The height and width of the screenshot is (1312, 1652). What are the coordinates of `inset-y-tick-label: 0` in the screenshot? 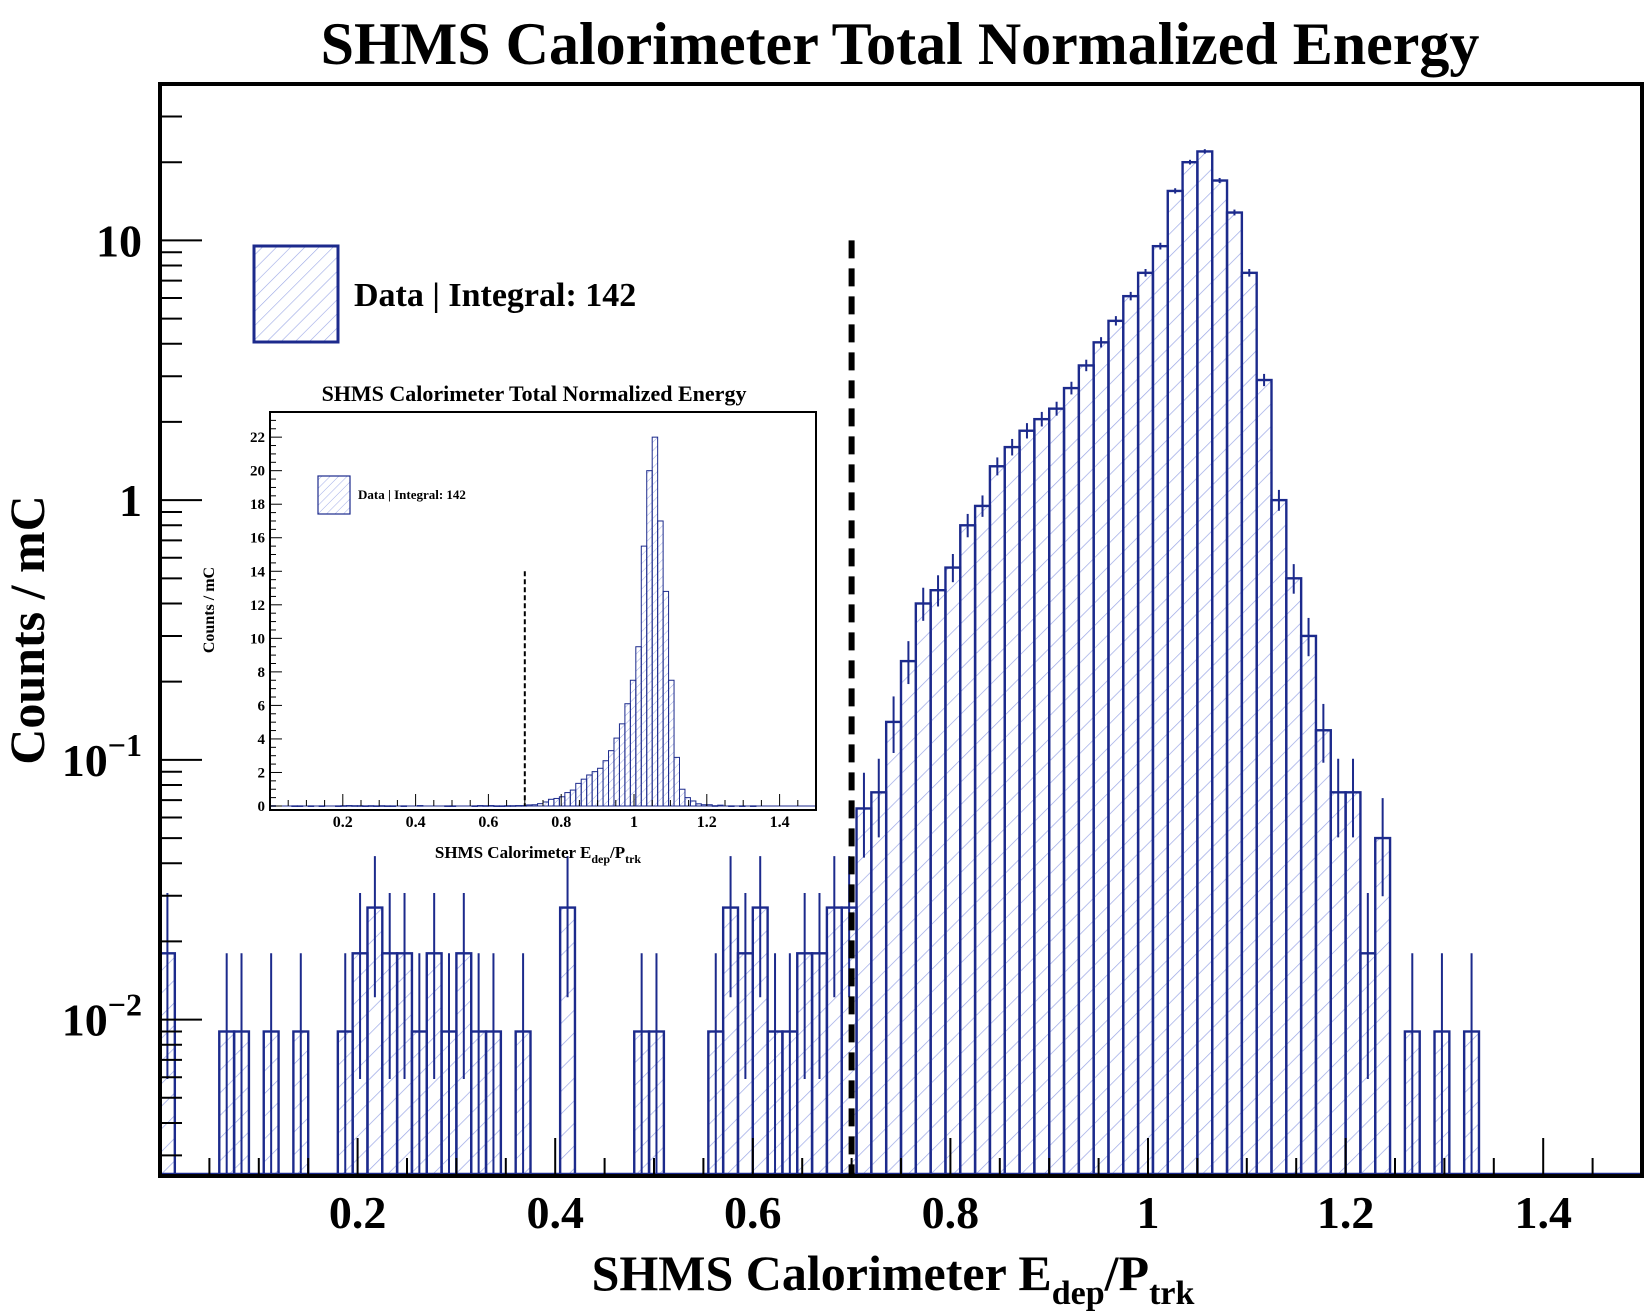 It's located at (262, 807).